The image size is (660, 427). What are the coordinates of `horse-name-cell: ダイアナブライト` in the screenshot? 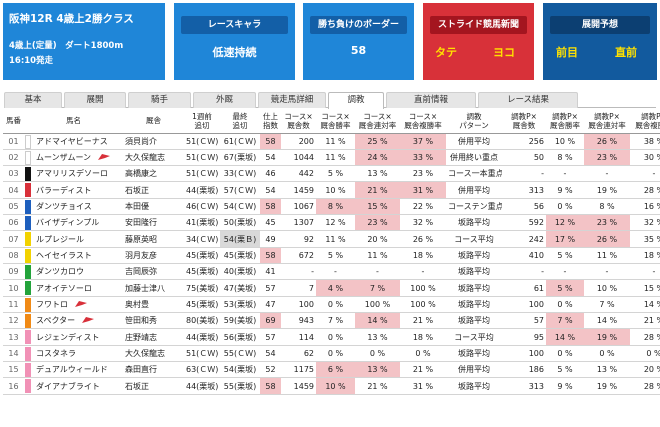 It's located at (73, 386).